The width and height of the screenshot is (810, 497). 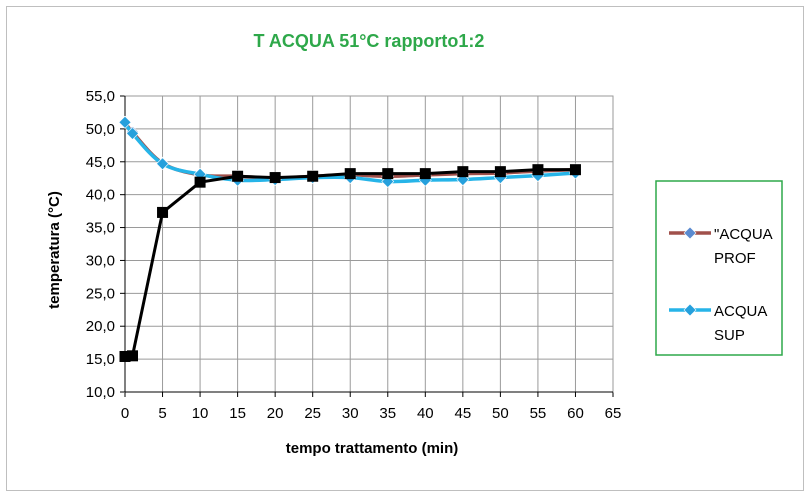 What do you see at coordinates (162, 413) in the screenshot?
I see `x-tick-label: 5` at bounding box center [162, 413].